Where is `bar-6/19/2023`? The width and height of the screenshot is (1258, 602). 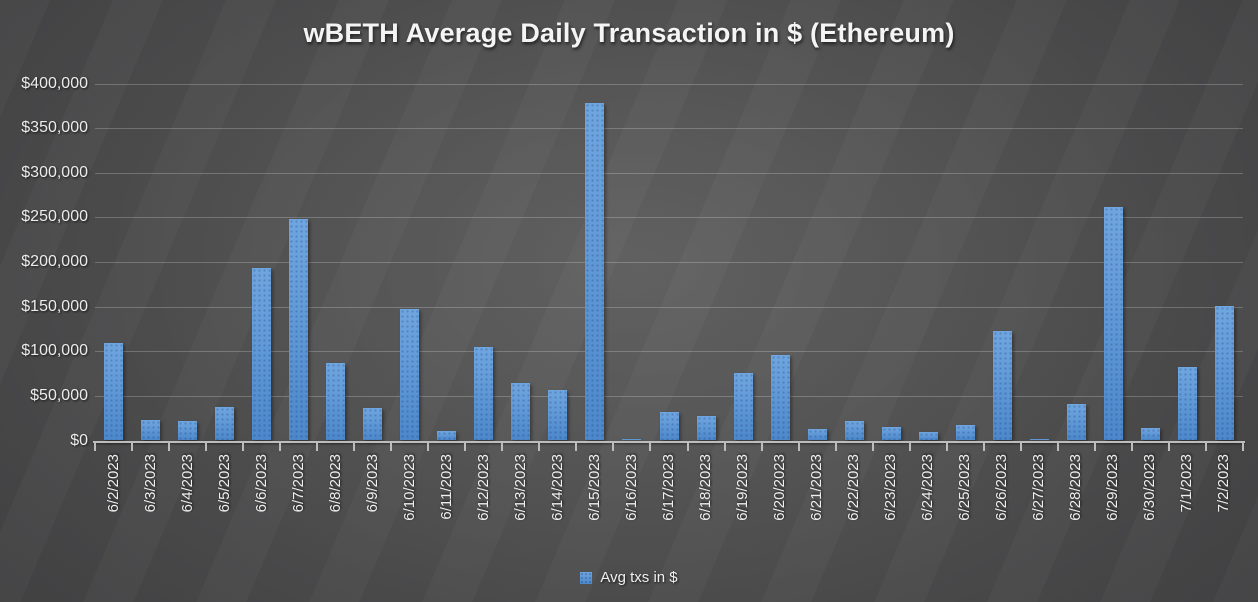 bar-6/19/2023 is located at coordinates (743, 406).